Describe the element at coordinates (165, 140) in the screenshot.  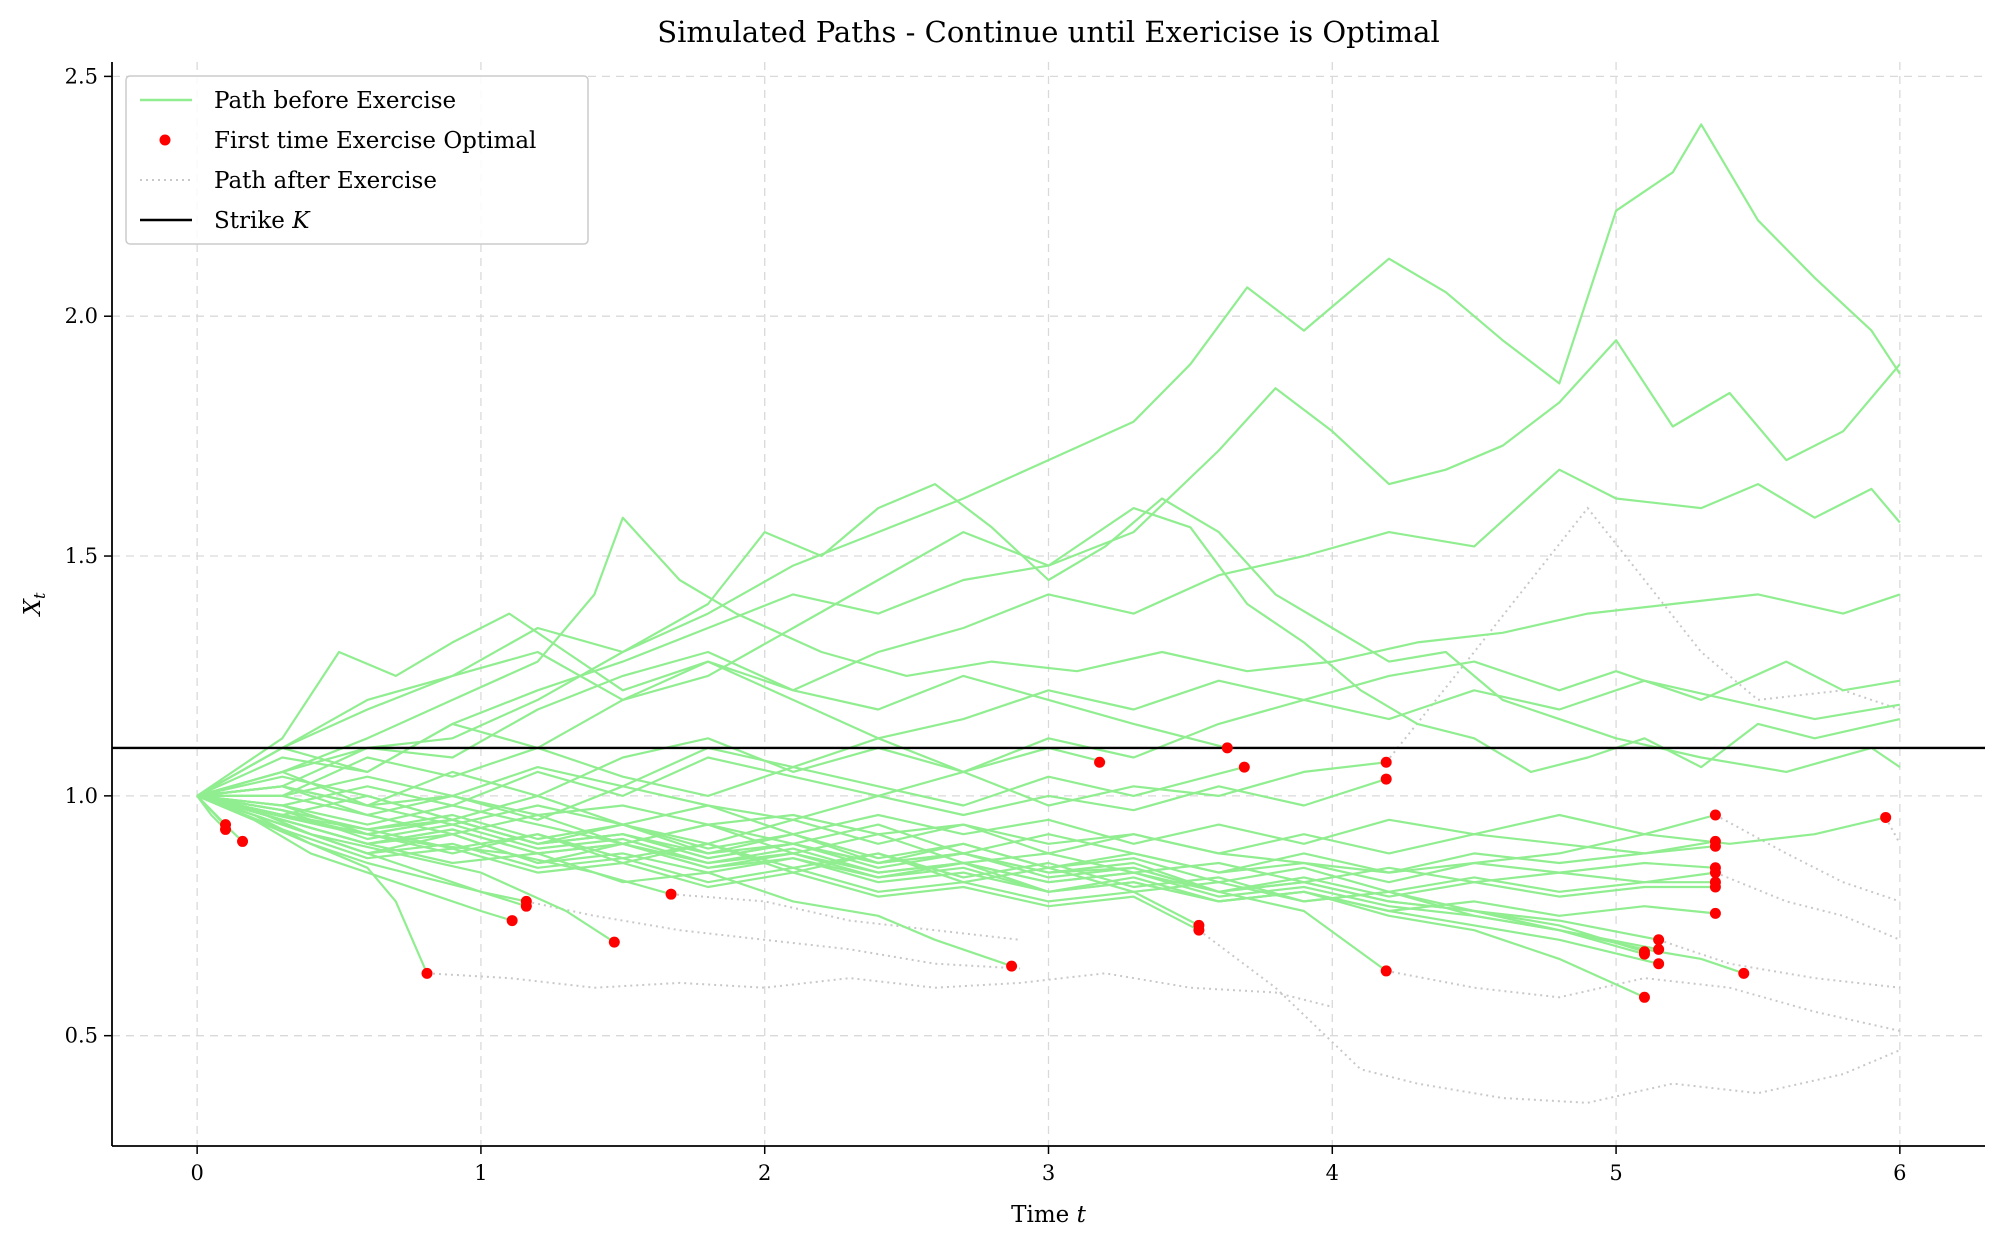
I see `legend-swatch-exercise` at that location.